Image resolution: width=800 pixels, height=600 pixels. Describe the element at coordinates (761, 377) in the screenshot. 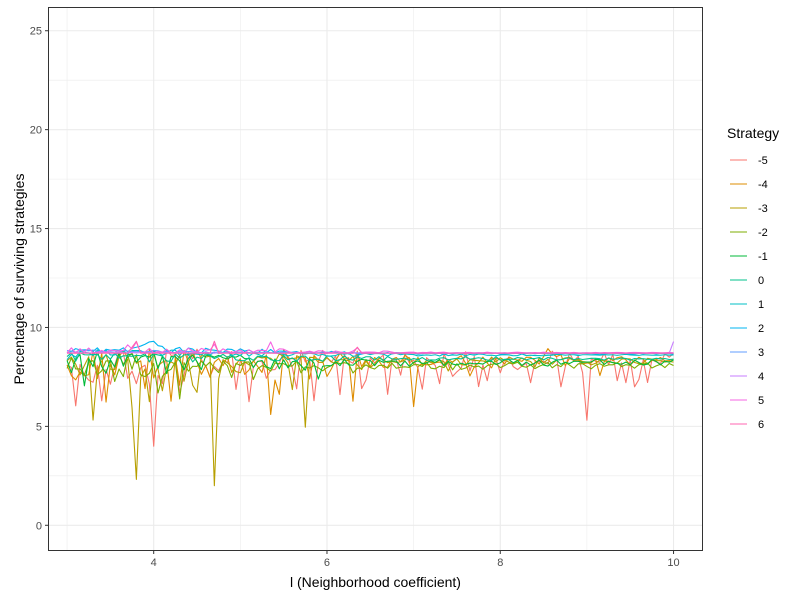

I see `legend-label: 4` at that location.